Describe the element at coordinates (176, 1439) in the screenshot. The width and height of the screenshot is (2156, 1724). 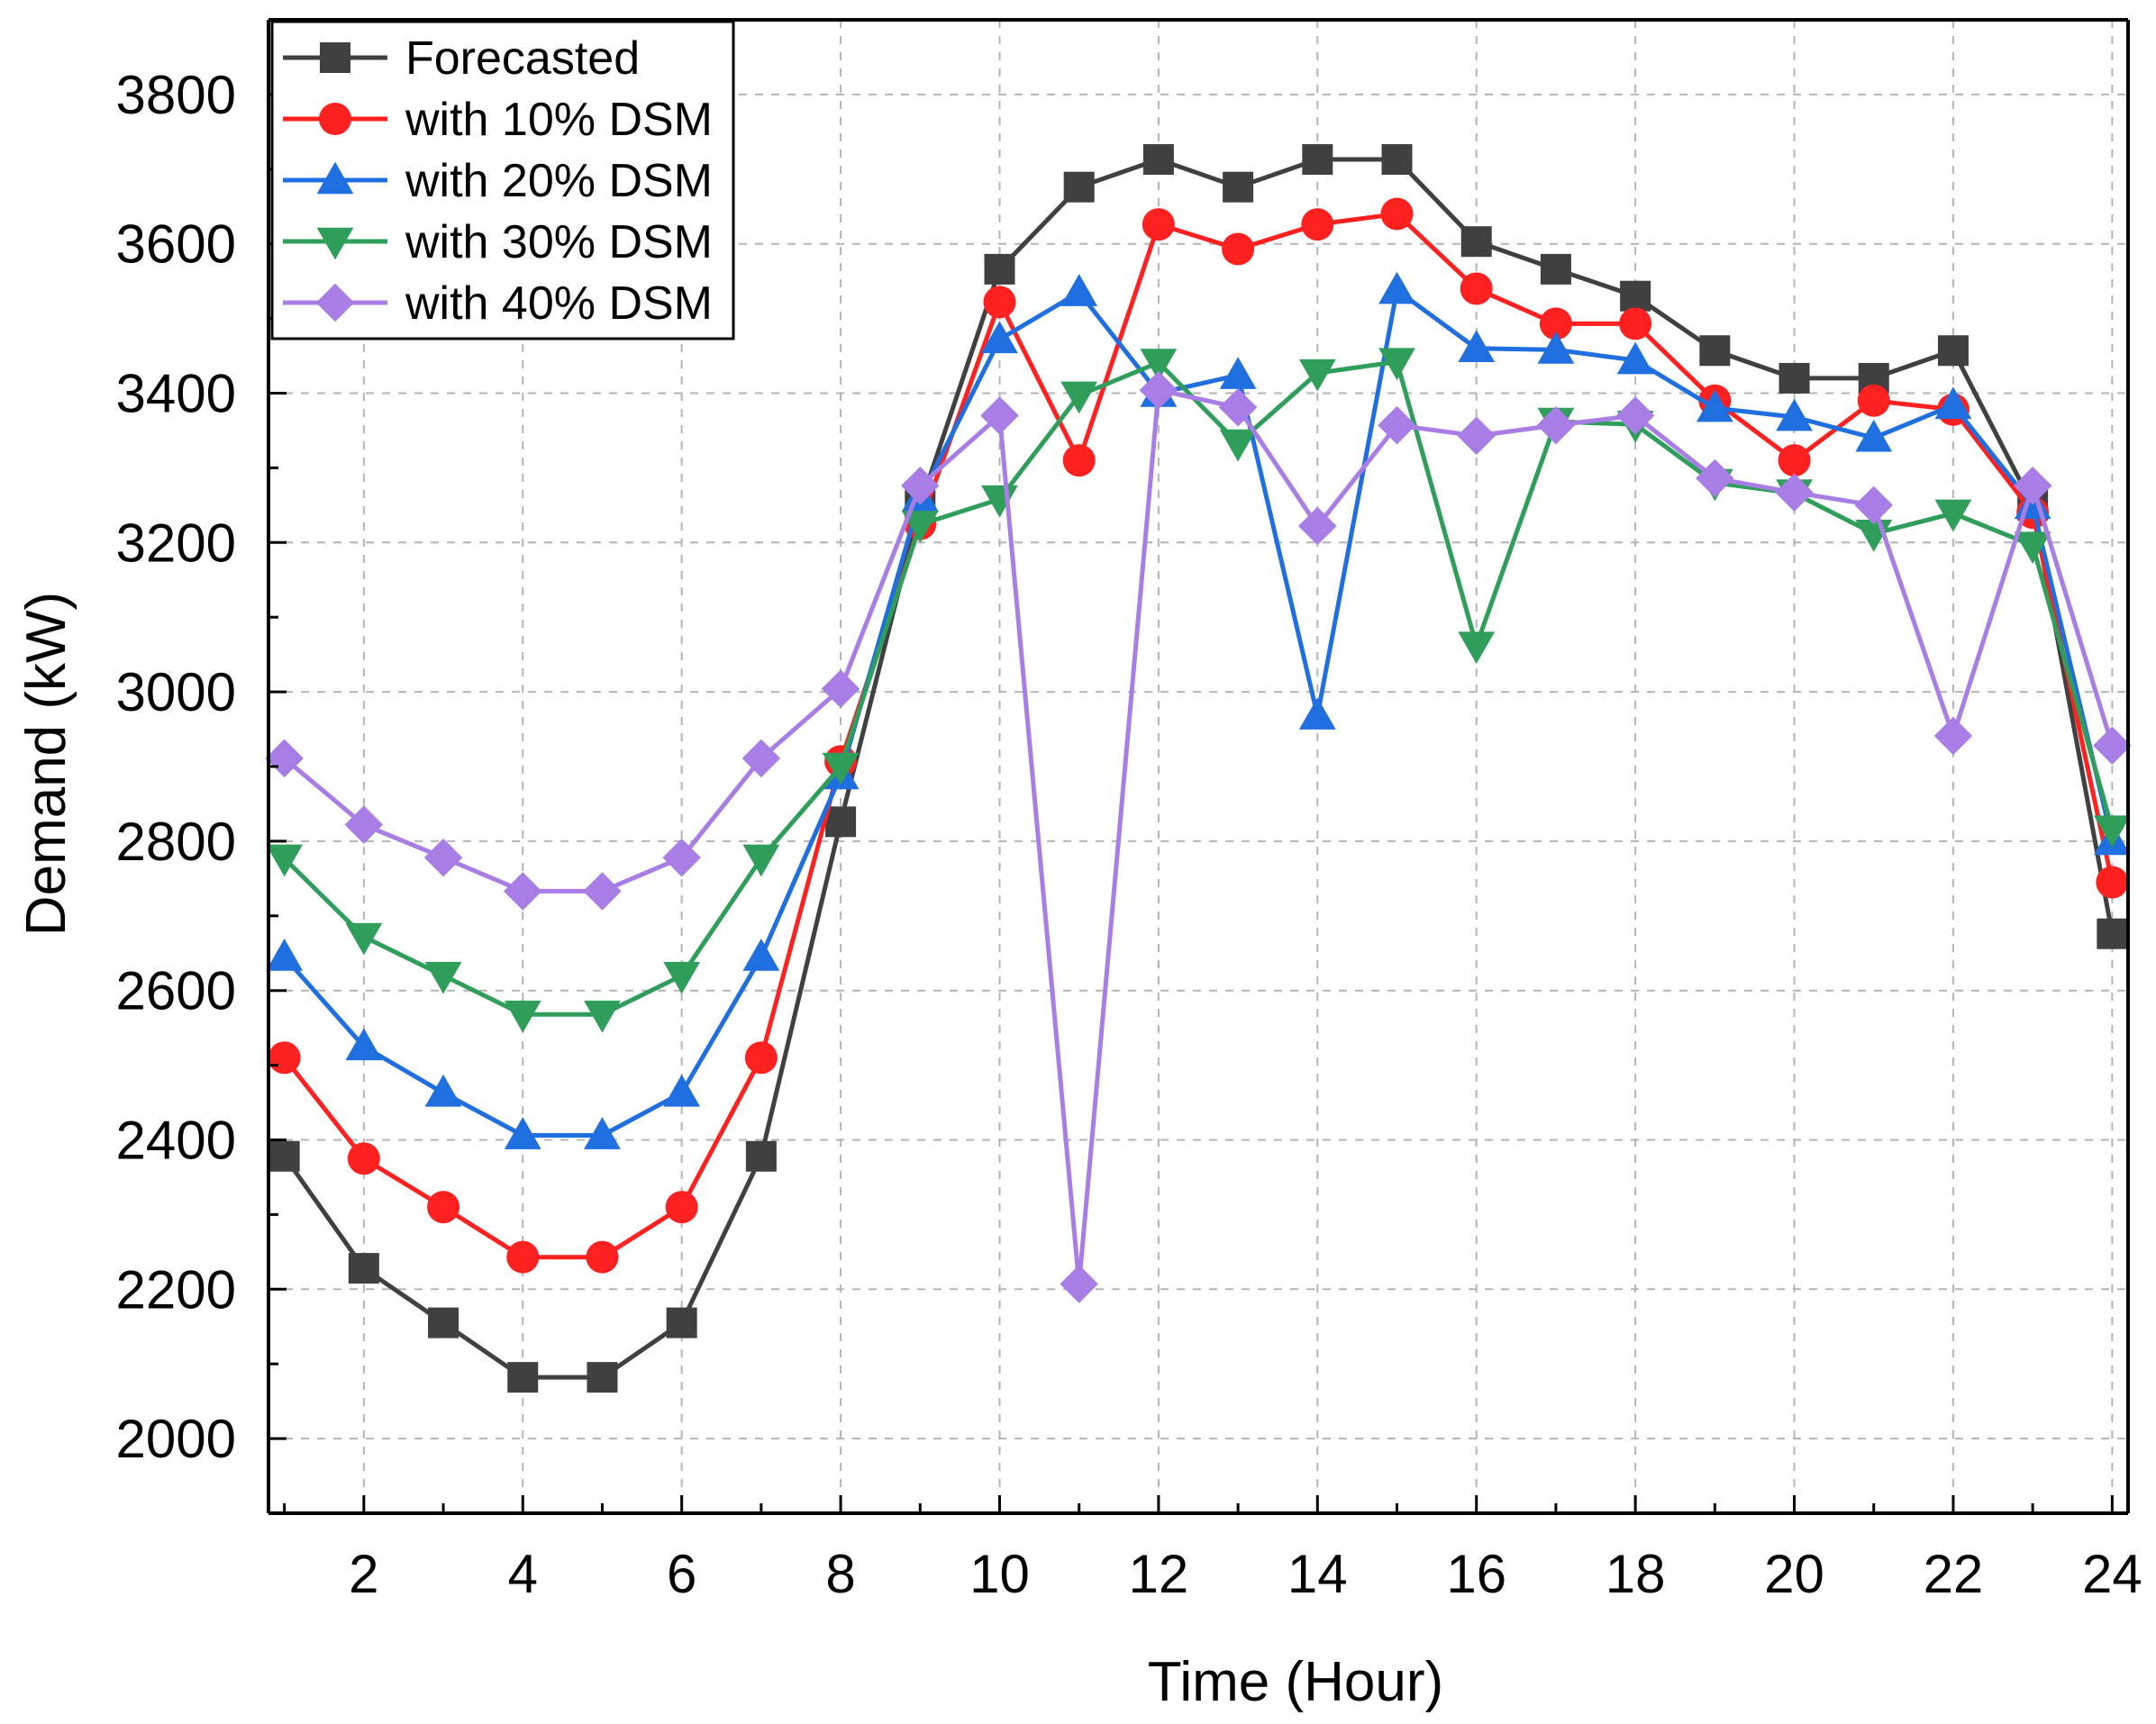
I see `y-tick-label: 2000` at that location.